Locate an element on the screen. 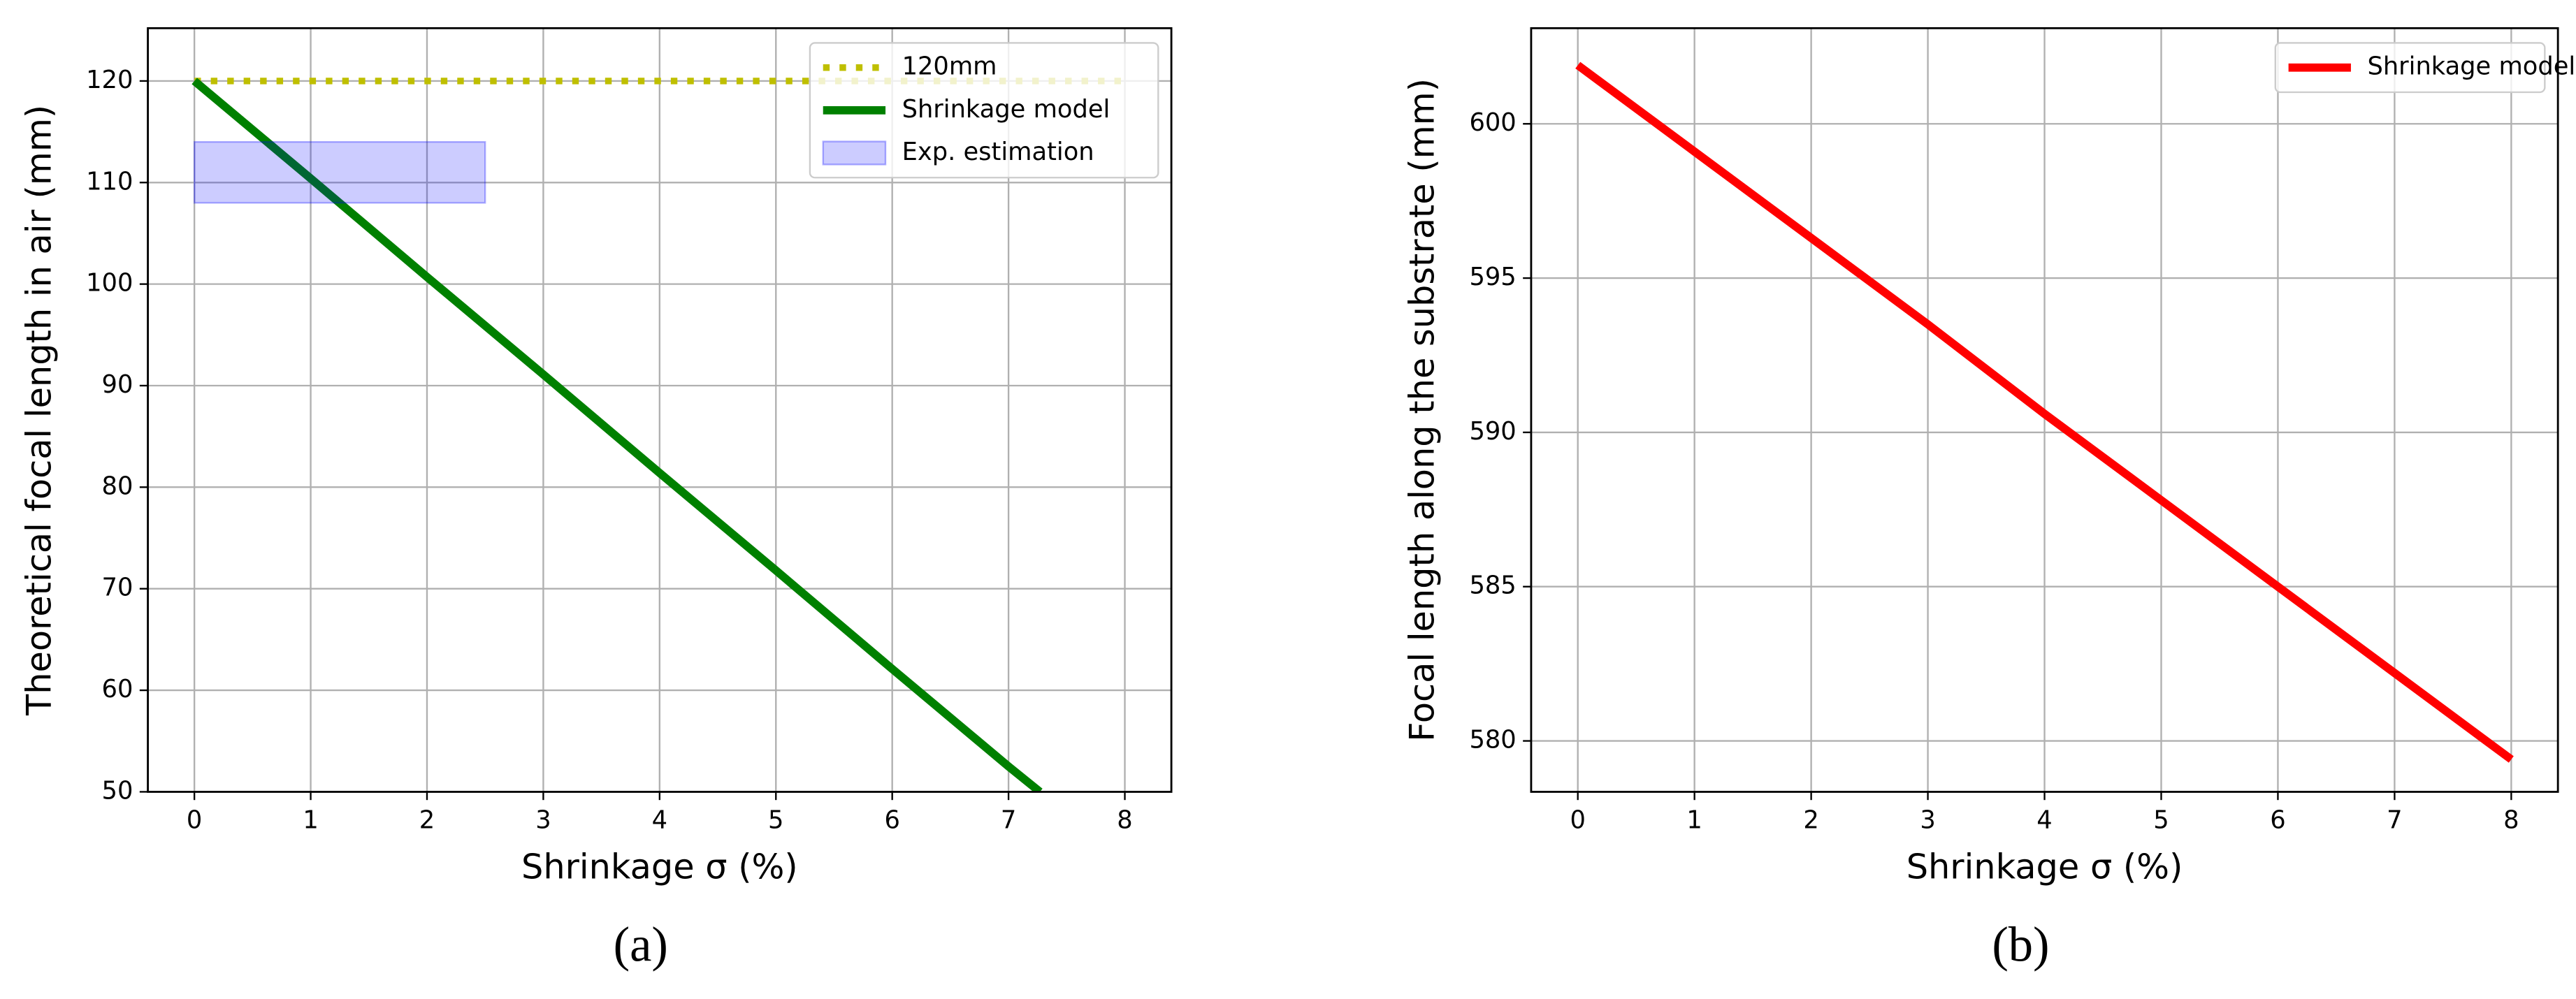 Image resolution: width=2576 pixels, height=999 pixels. y-tick-label: 120 is located at coordinates (109, 80).